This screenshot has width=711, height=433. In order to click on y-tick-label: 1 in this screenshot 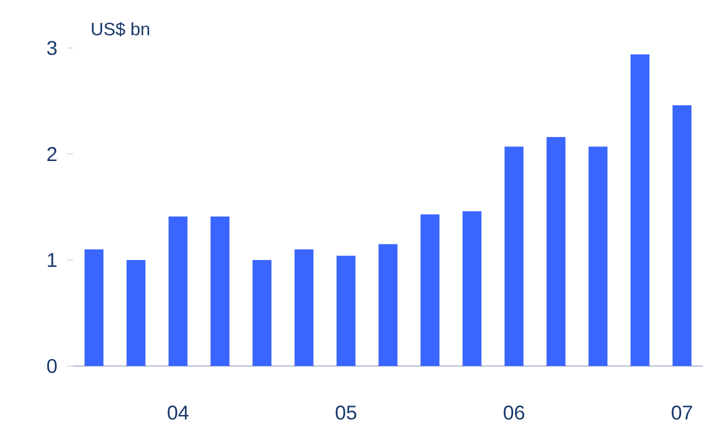, I will do `click(52, 260)`.